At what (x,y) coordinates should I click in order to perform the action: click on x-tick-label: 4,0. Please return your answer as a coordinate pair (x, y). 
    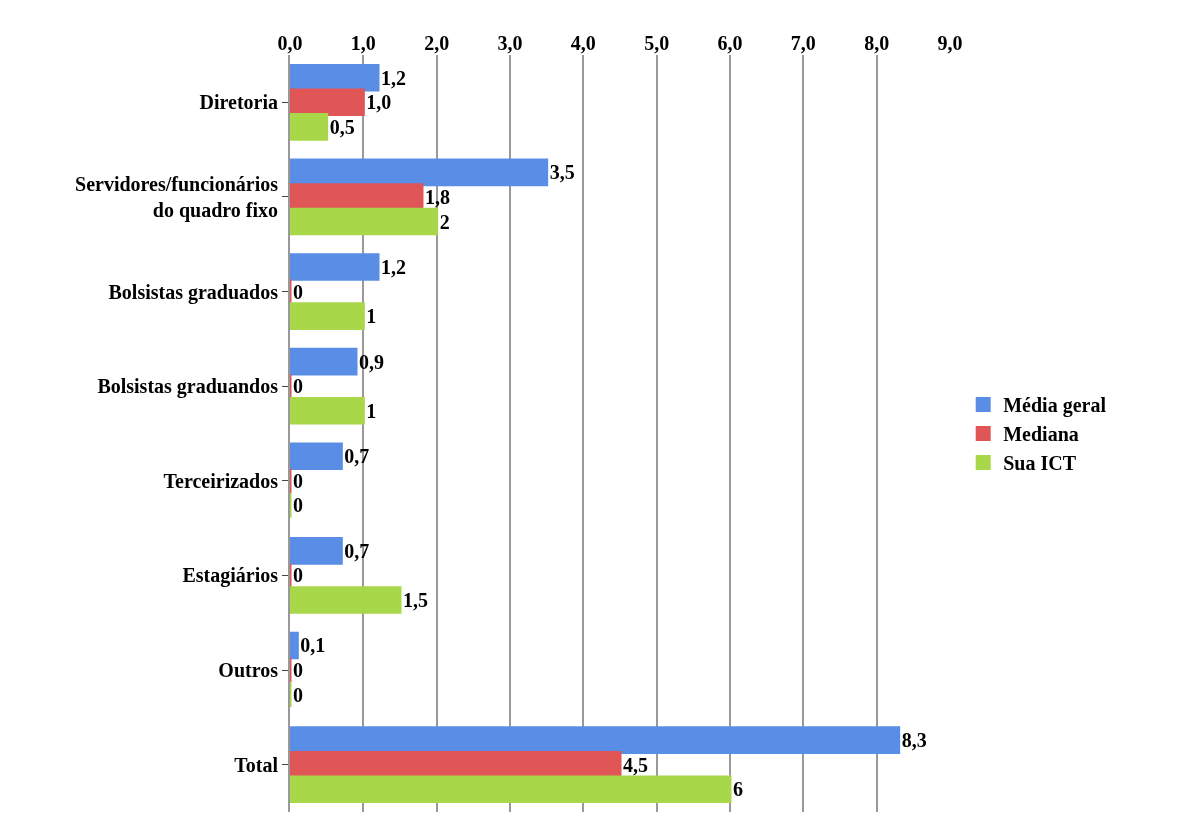
    Looking at the image, I should click on (583, 43).